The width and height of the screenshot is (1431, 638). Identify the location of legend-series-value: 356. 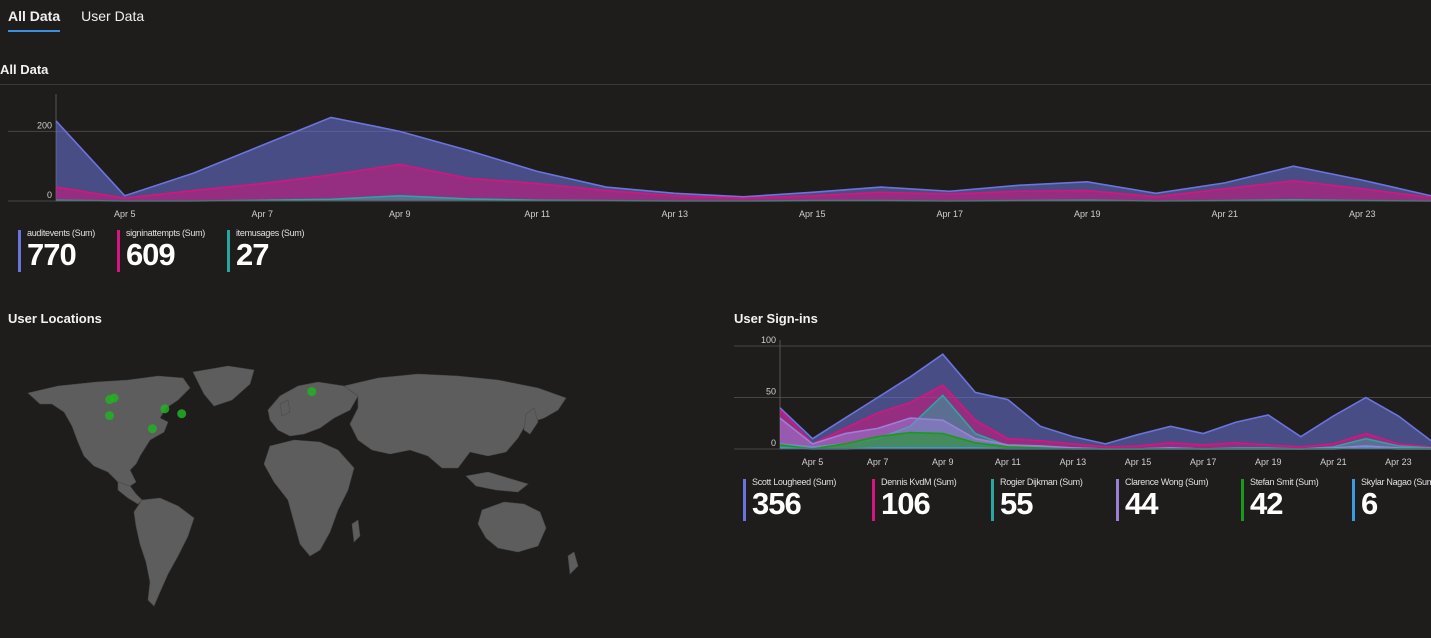
(777, 503).